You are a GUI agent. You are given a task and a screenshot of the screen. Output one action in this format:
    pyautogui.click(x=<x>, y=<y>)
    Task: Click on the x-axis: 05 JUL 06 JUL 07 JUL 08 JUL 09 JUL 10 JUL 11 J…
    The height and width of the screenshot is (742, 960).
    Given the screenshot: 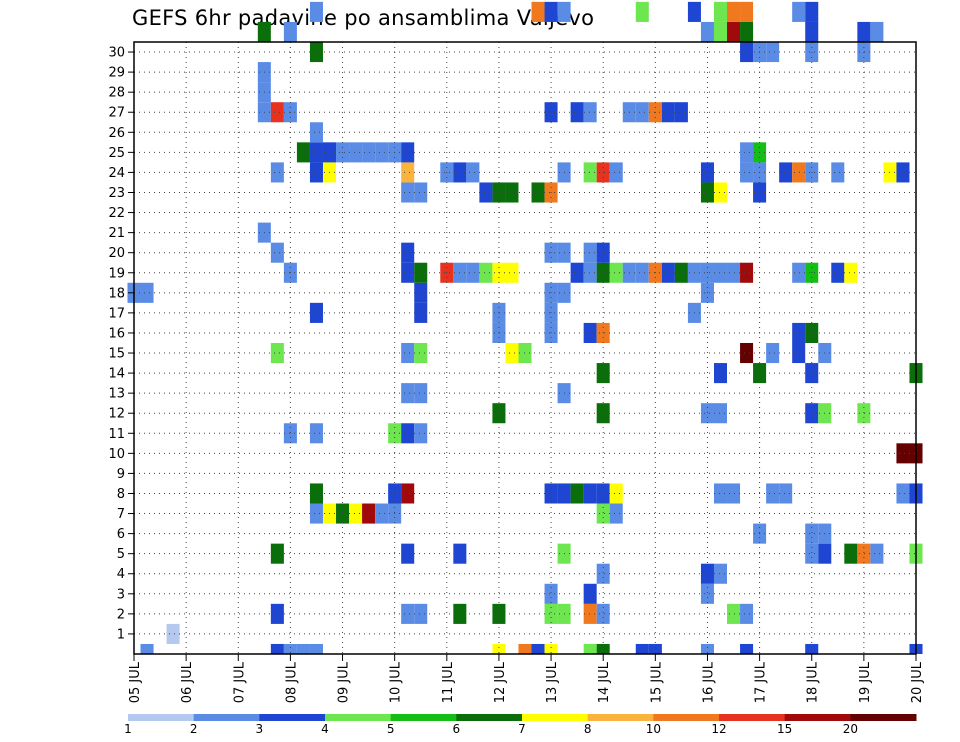 What is the action you would take?
    pyautogui.click(x=526, y=678)
    